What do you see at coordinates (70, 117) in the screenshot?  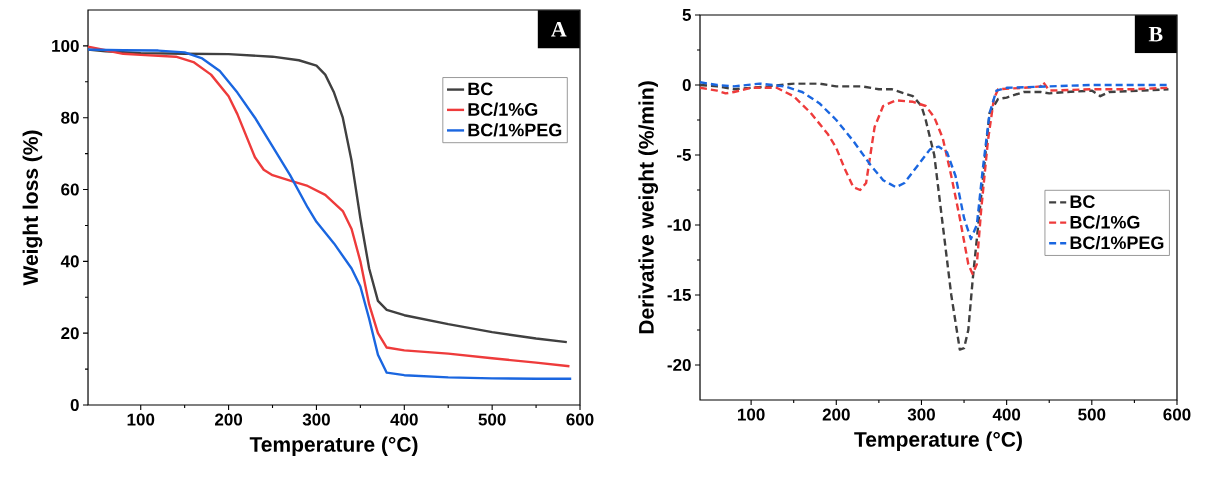 I see `y-tick-label: 80` at bounding box center [70, 117].